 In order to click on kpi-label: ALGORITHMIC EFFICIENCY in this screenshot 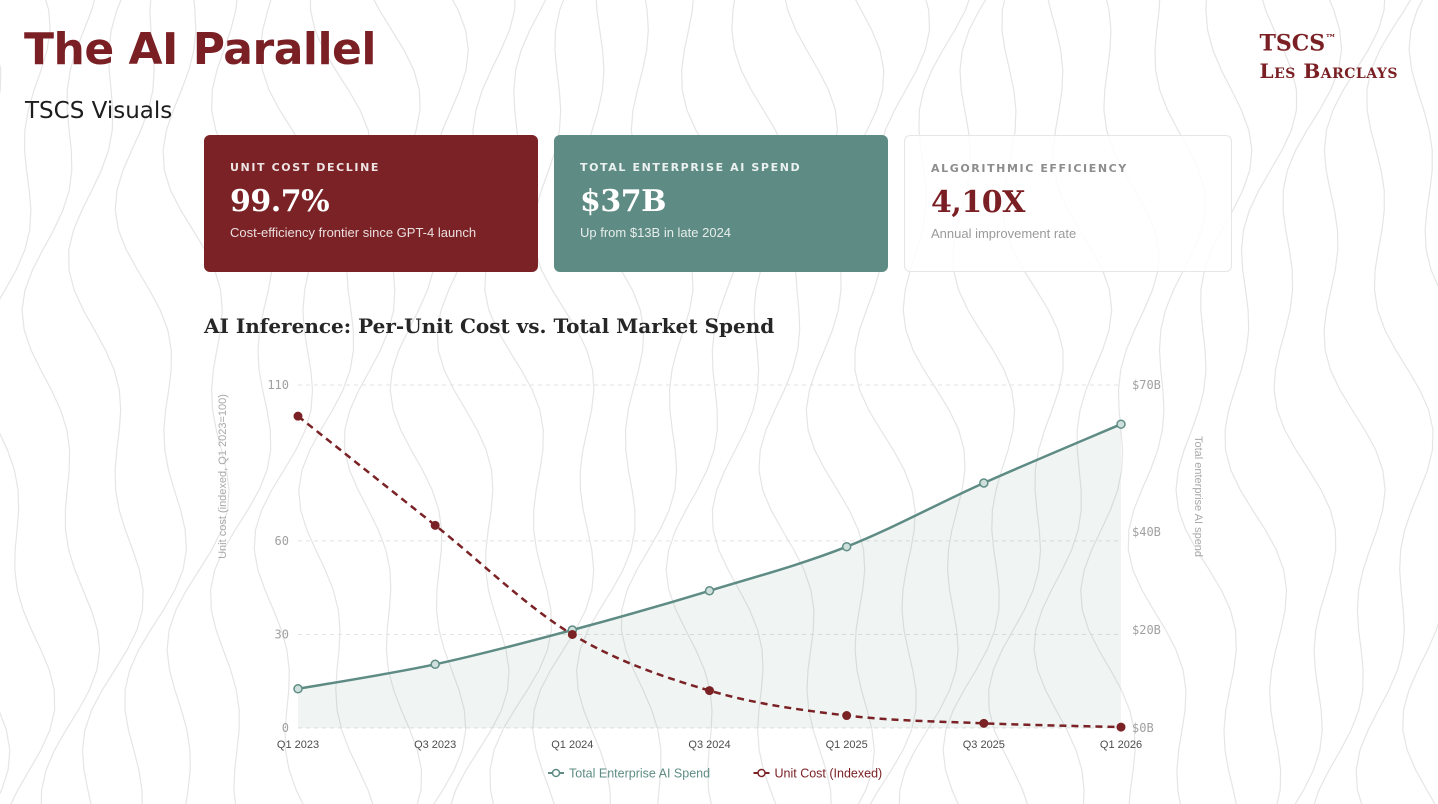, I will do `click(1029, 168)`.